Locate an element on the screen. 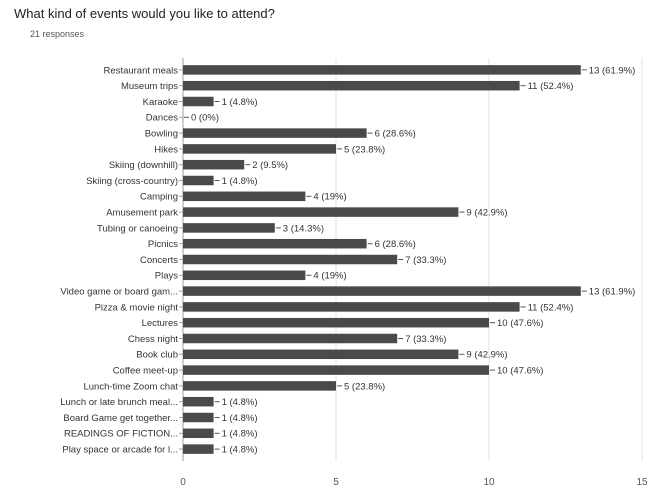  category-label: Skiing (cross-country) is located at coordinates (132, 181).